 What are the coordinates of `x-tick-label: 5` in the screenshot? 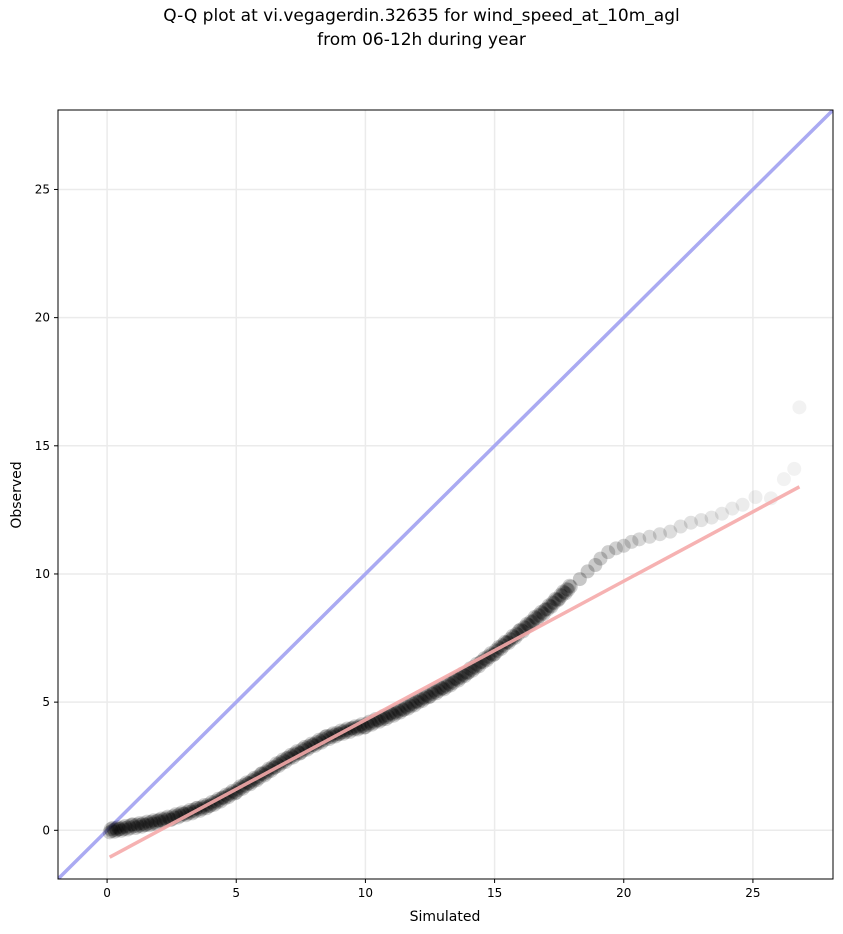 It's located at (236, 893).